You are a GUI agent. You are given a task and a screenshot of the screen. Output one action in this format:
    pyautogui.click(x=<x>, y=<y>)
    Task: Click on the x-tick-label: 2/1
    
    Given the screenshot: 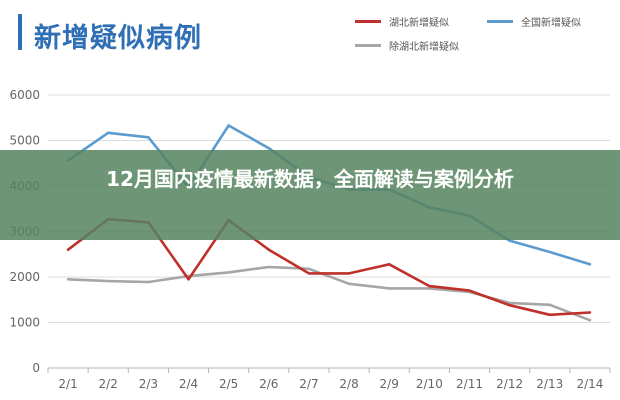 What is the action you would take?
    pyautogui.click(x=67, y=384)
    